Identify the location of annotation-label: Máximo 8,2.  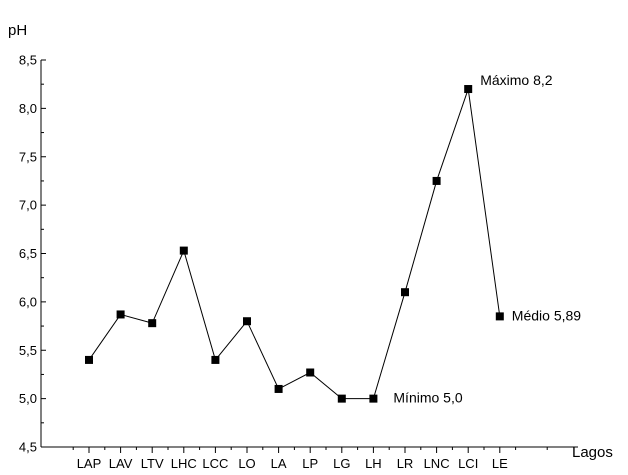
(516, 80).